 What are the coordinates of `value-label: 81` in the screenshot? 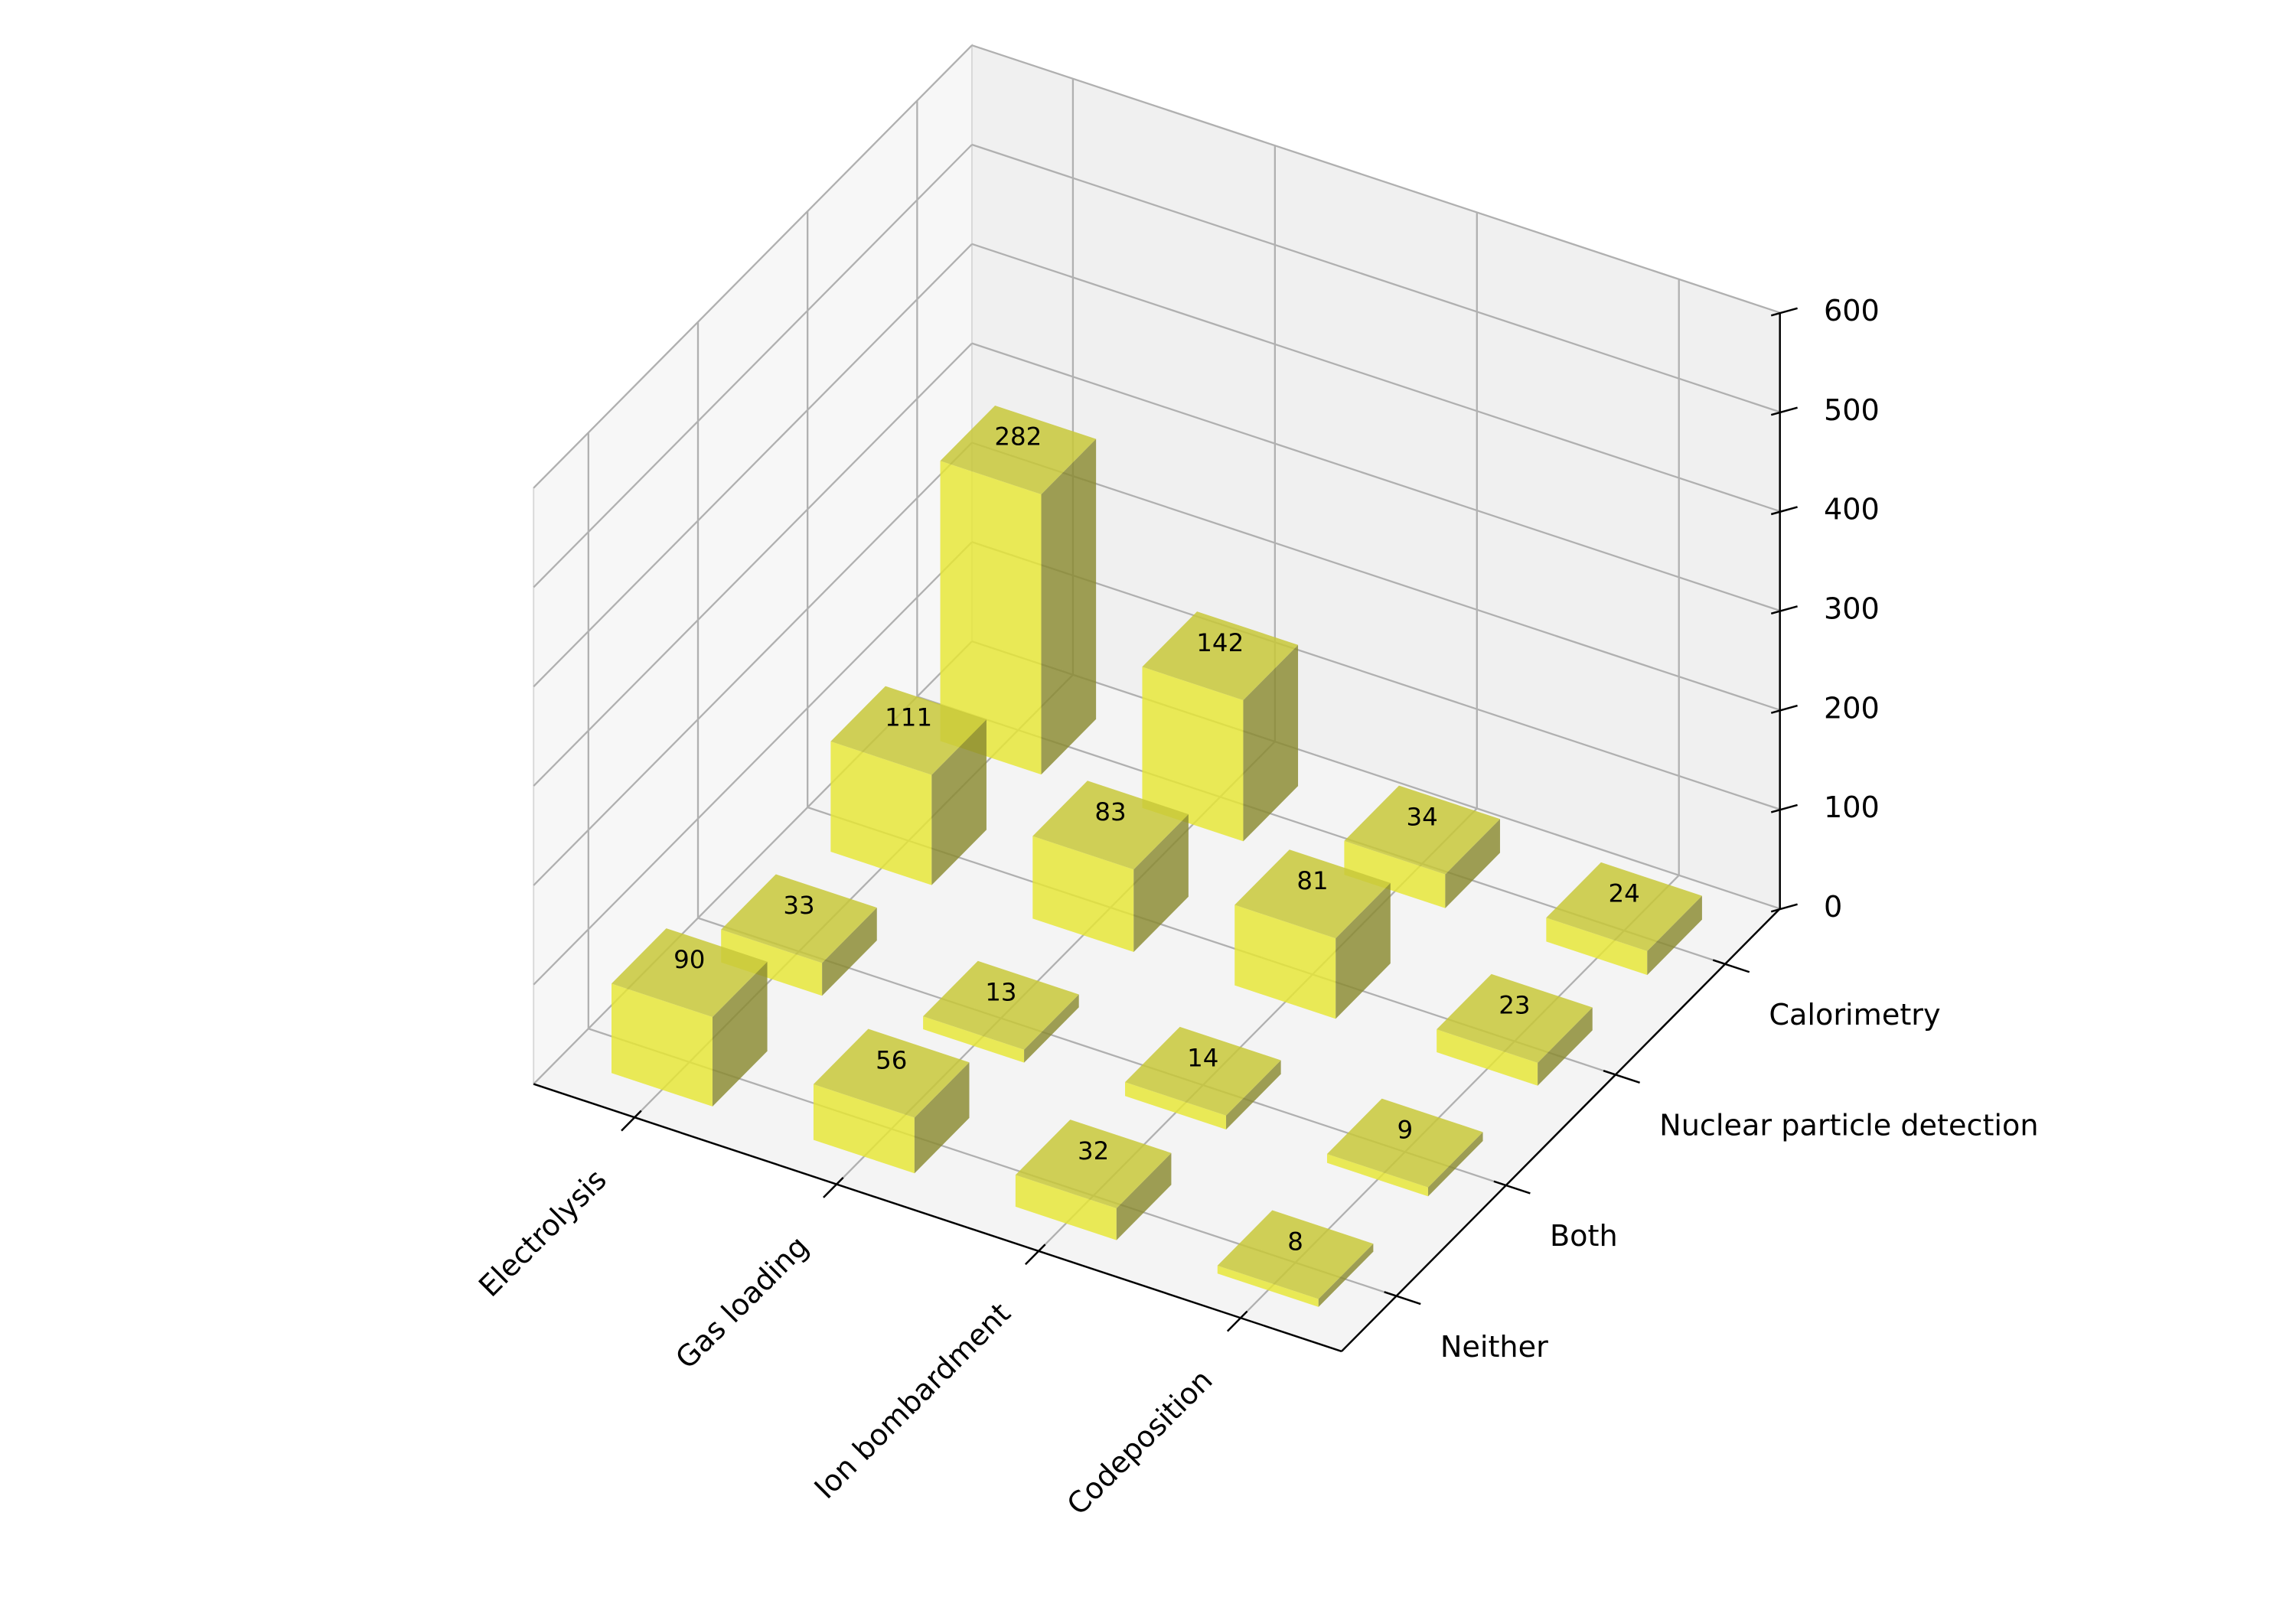 It's located at (1312, 881).